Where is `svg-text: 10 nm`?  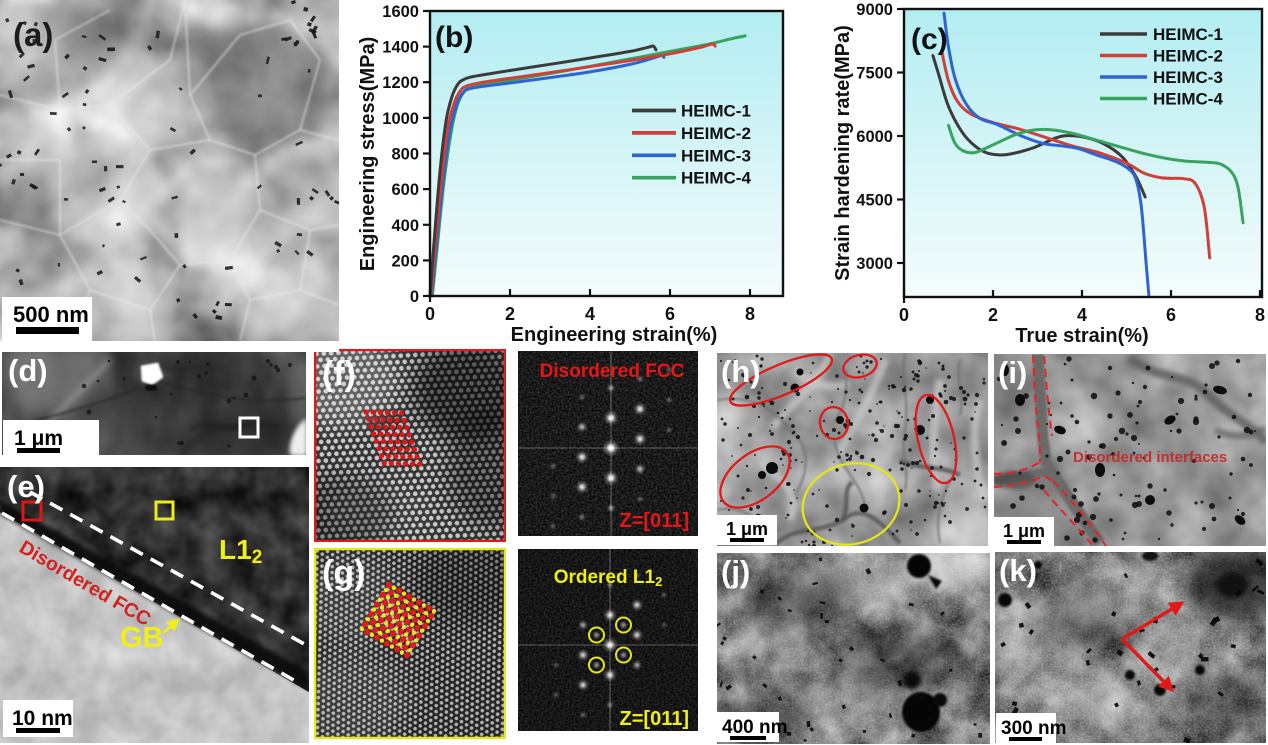 svg-text: 10 nm is located at coordinates (42, 718).